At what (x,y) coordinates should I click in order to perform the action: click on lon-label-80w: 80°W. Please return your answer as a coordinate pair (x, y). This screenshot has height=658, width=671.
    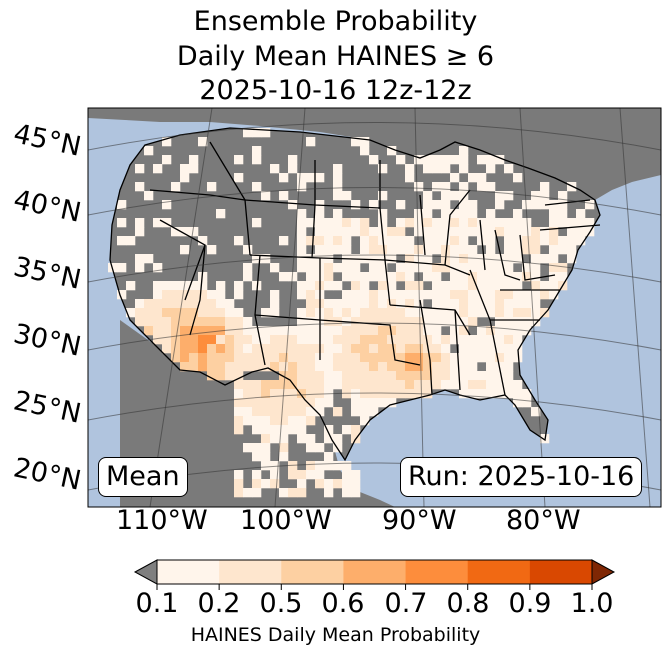
    Looking at the image, I should click on (543, 520).